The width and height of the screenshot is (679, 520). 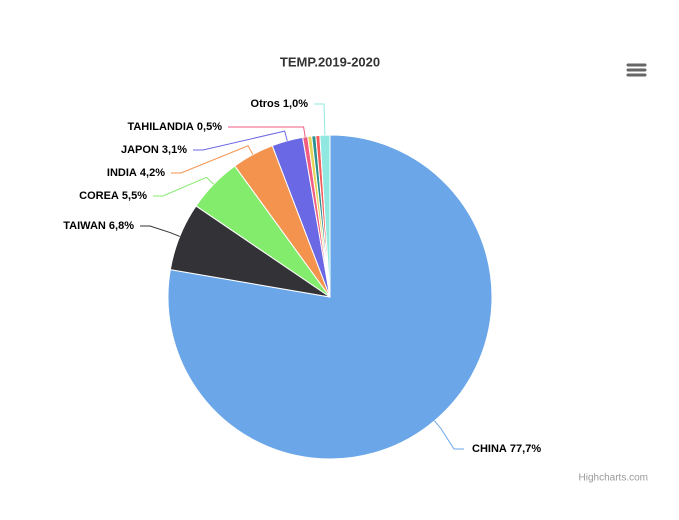 What do you see at coordinates (174, 150) in the screenshot?
I see `label-value: 3,1%` at bounding box center [174, 150].